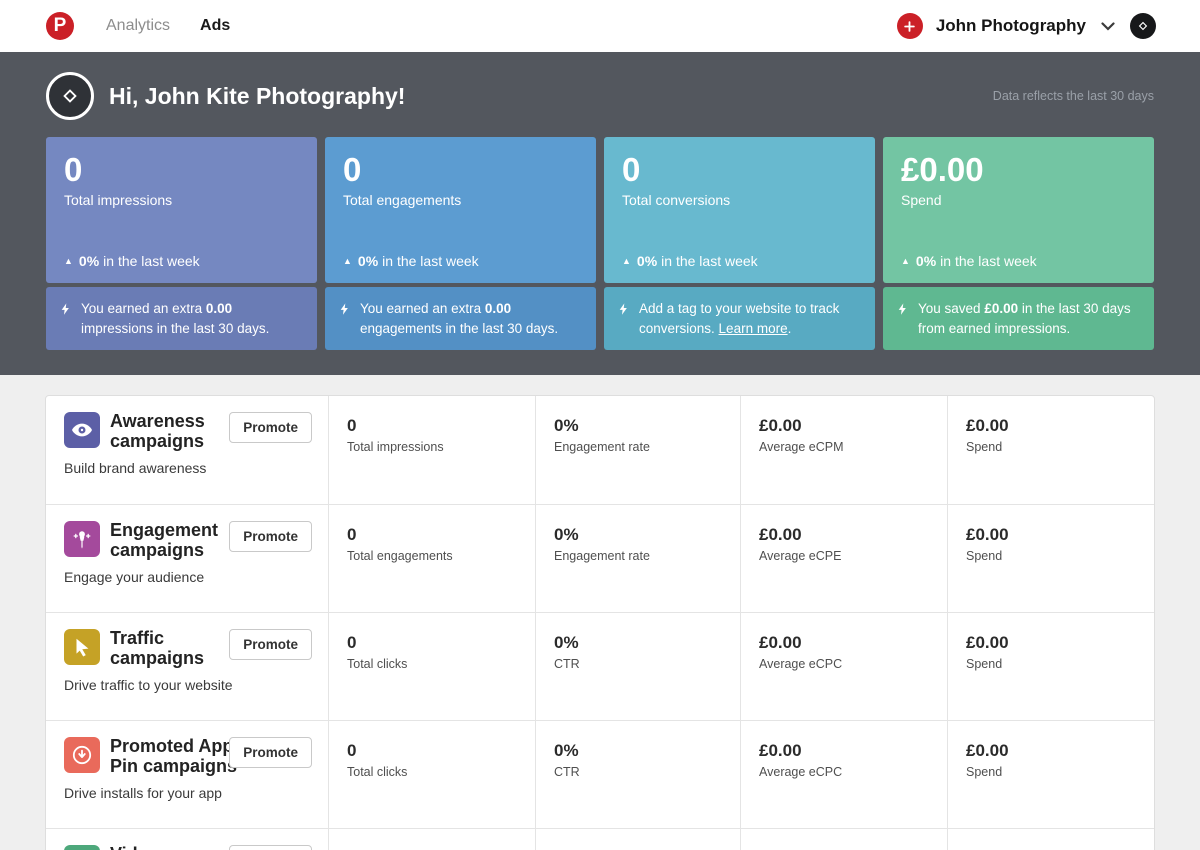 This screenshot has width=1200, height=850. Describe the element at coordinates (1018, 210) in the screenshot. I see `summary-card-main: £0.00 Spend ▲ 0% in the last week` at that location.